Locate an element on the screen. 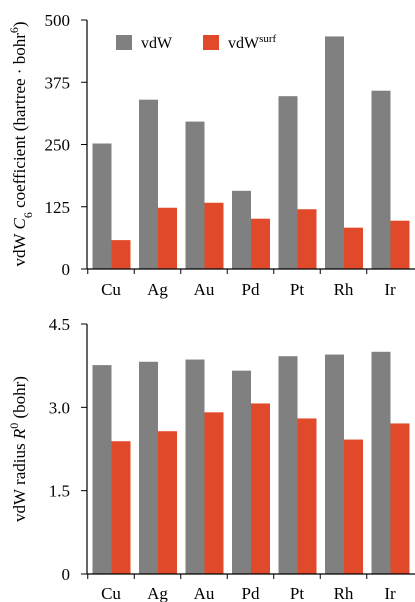 The image size is (415, 602). y-axis-label: vdW radius R0 (bohr) is located at coordinates (18, 449).